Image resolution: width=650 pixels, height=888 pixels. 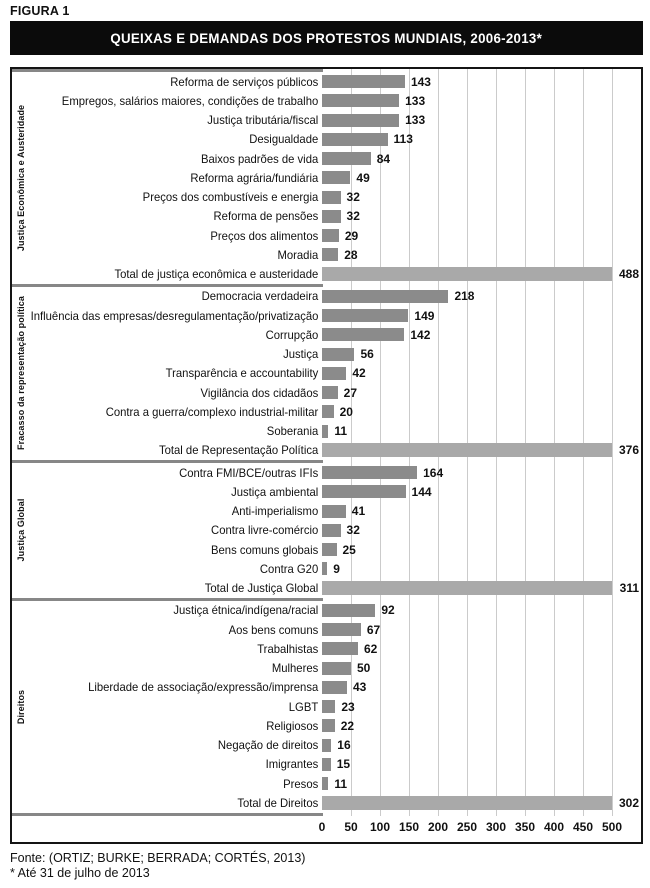 I want to click on bar-area: 218, so click(x=481, y=296).